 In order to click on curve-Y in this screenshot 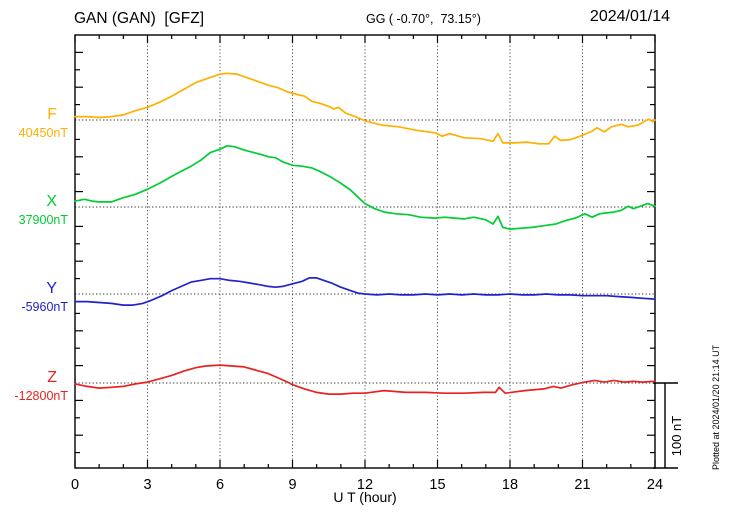, I will do `click(365, 291)`.